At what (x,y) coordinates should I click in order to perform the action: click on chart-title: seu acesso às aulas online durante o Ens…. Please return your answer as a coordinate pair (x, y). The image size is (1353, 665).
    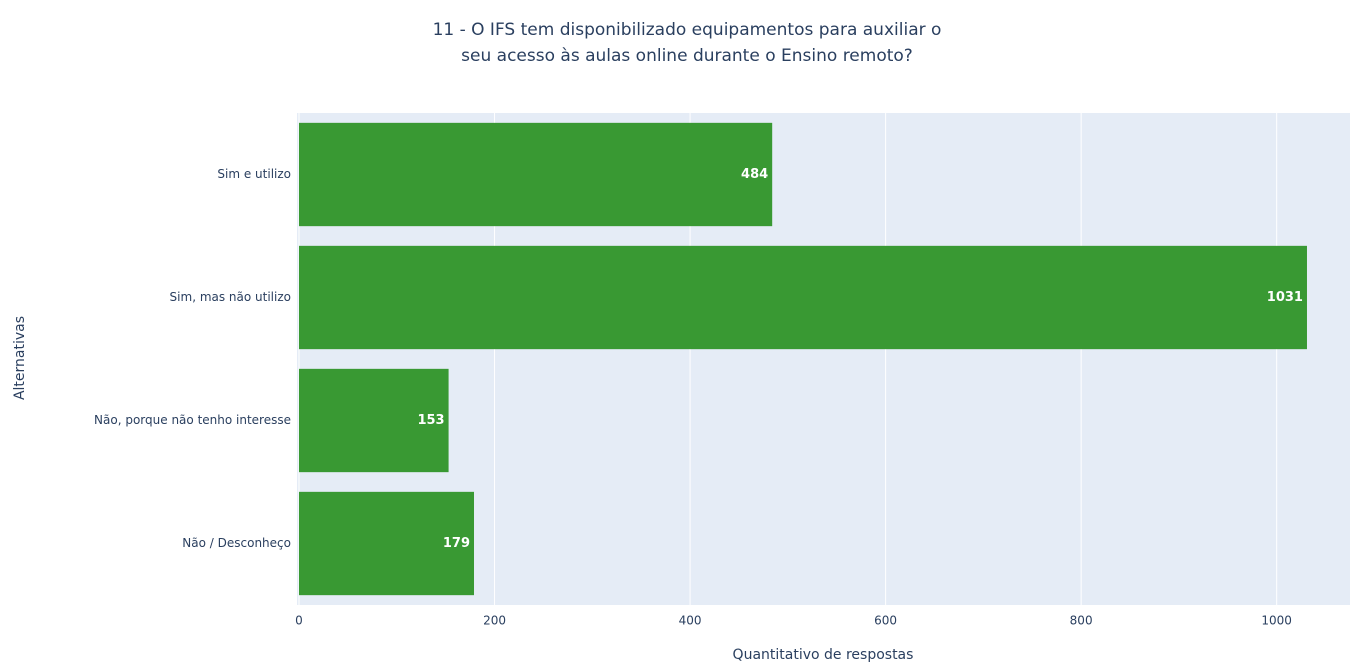
    Looking at the image, I should click on (687, 56).